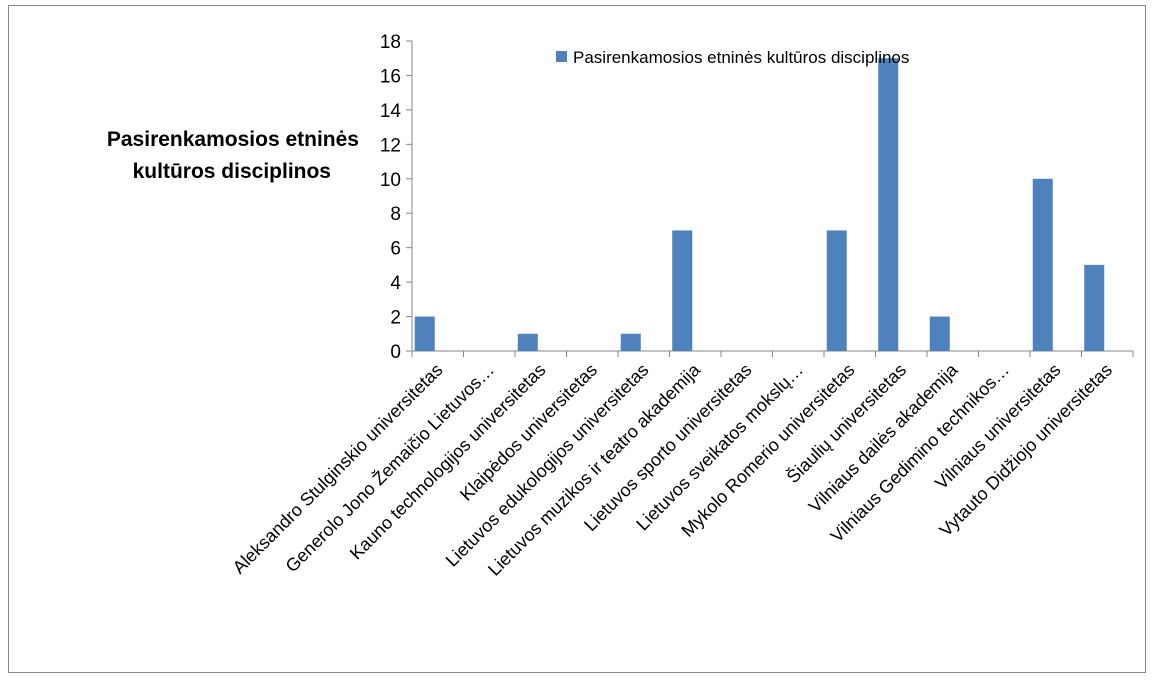 The height and width of the screenshot is (680, 1152). What do you see at coordinates (390, 76) in the screenshot?
I see `y-tick-label: 16` at bounding box center [390, 76].